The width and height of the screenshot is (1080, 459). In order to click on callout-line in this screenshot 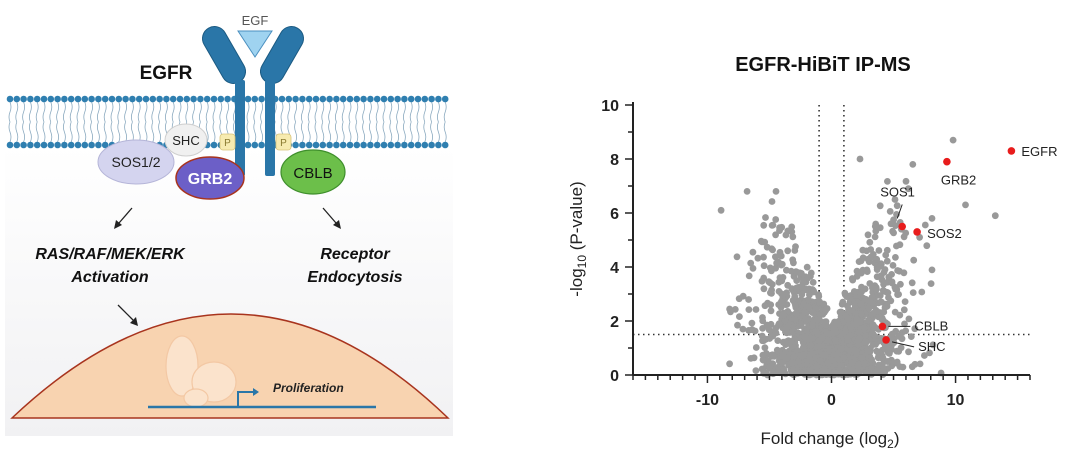, I will do `click(899, 211)`.